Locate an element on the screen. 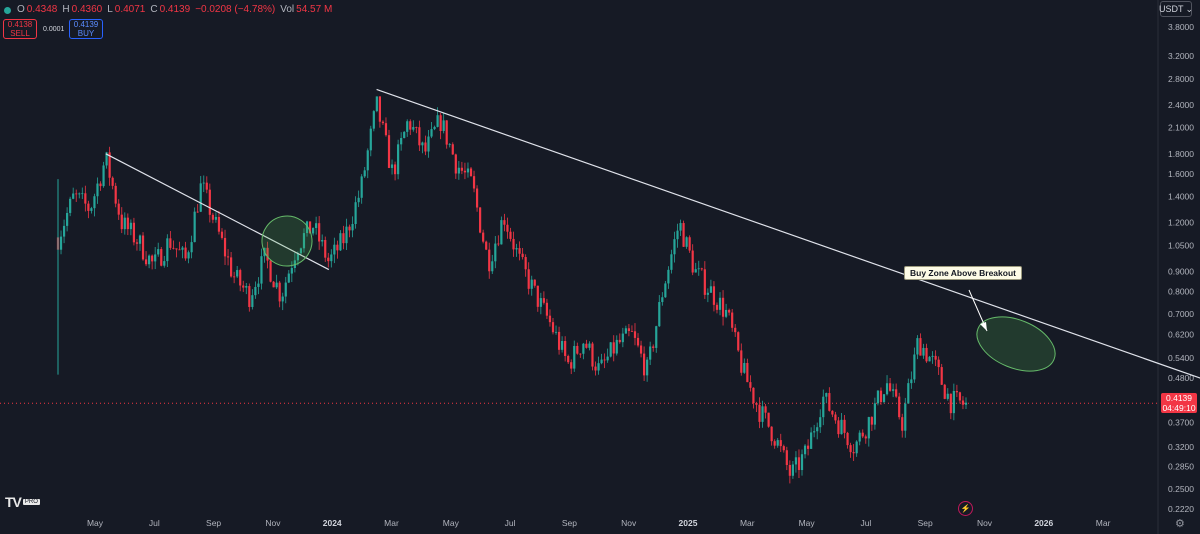 The height and width of the screenshot is (534, 1200). time-tick-label: Jul is located at coordinates (865, 523).